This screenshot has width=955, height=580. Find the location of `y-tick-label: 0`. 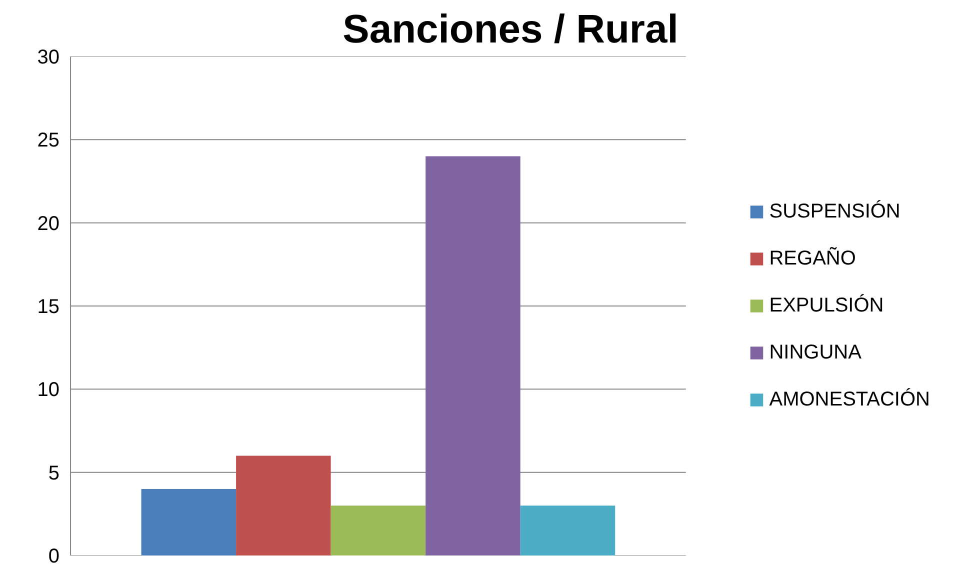

y-tick-label: 0 is located at coordinates (54, 557).